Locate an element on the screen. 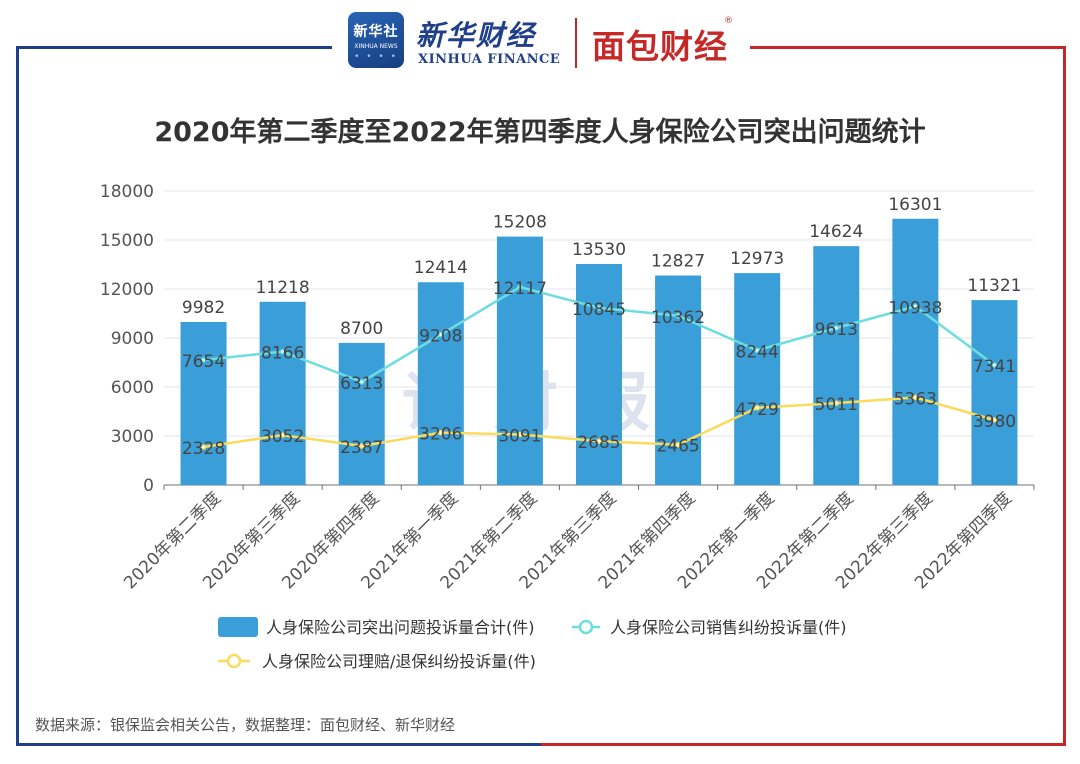  claims-value-label: 2387 is located at coordinates (361, 448).